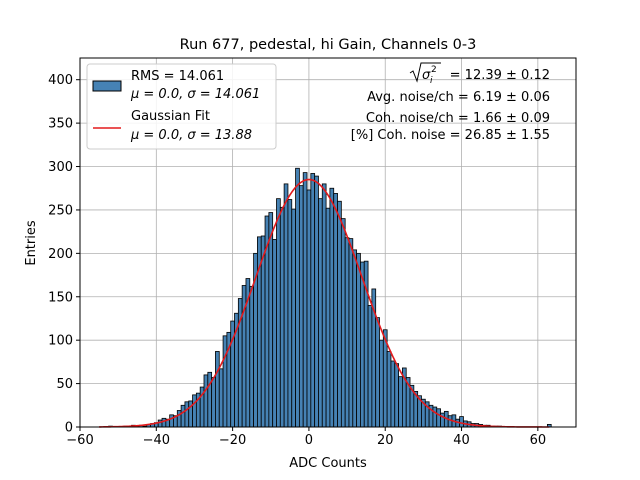 Image resolution: width=640 pixels, height=480 pixels. I want to click on x-axis-ticks: −60 −40 −20 0 20 40 60, so click(306, 437).